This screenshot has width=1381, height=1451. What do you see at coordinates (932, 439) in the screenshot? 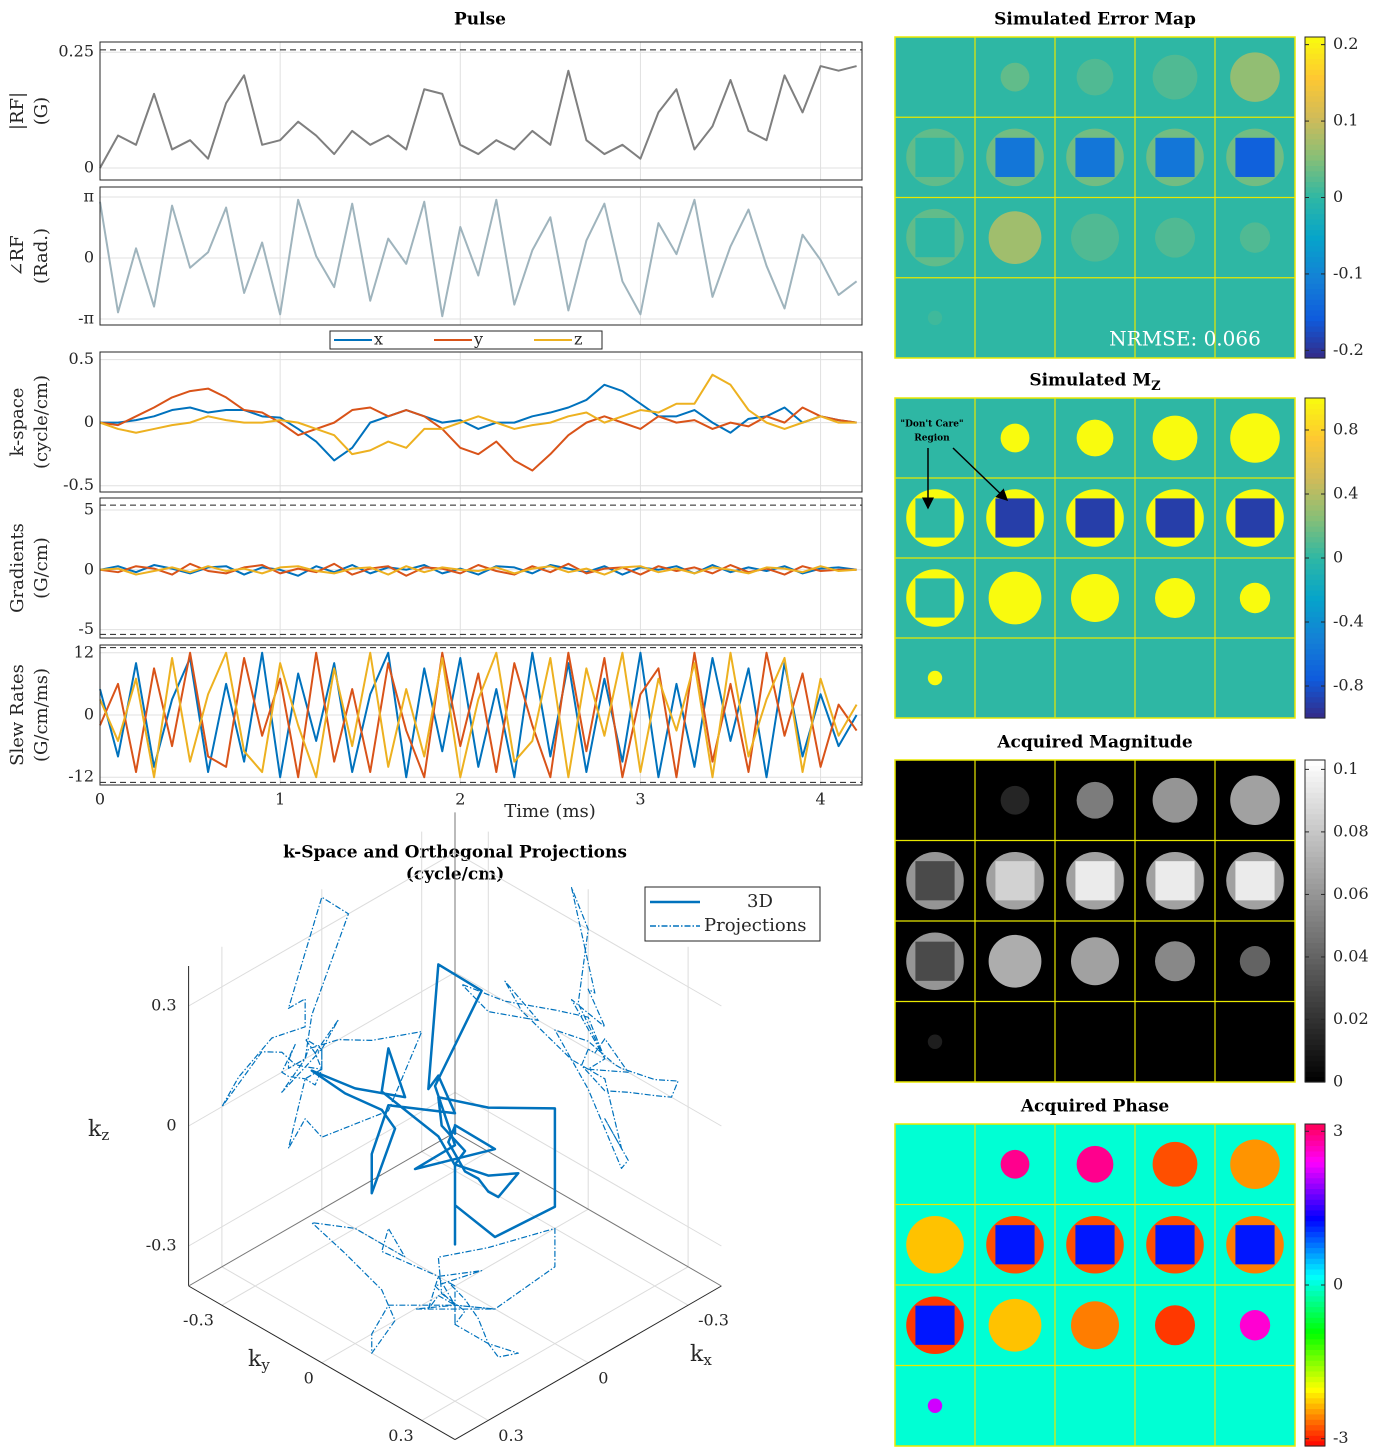
I see `annotation: Region` at bounding box center [932, 439].